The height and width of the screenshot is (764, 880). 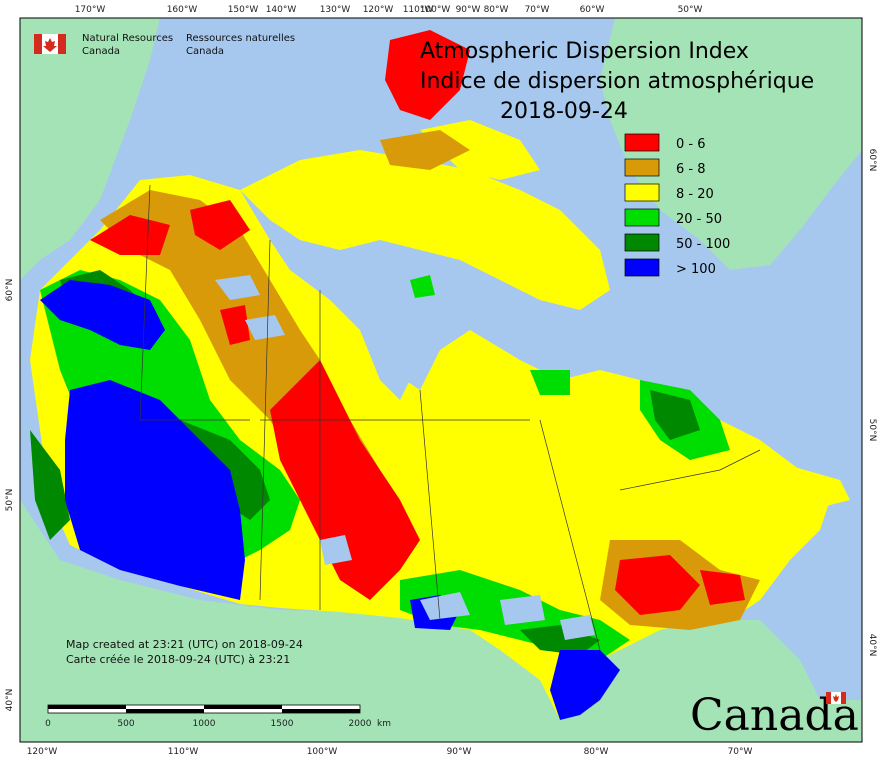 What do you see at coordinates (435, 10) in the screenshot?
I see `top-tick-label: 100°W` at bounding box center [435, 10].